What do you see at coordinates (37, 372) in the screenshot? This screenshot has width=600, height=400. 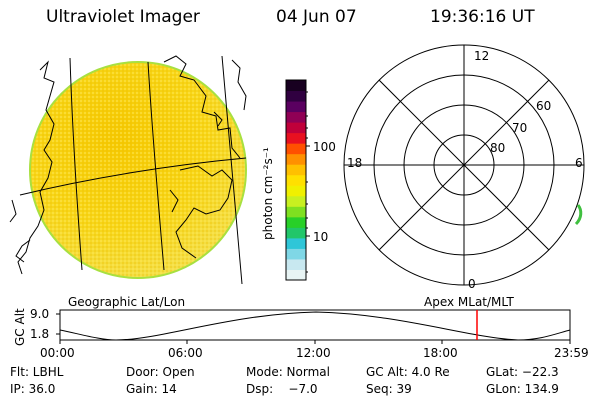 I see `info-filter: Flt: LBHL` at bounding box center [37, 372].